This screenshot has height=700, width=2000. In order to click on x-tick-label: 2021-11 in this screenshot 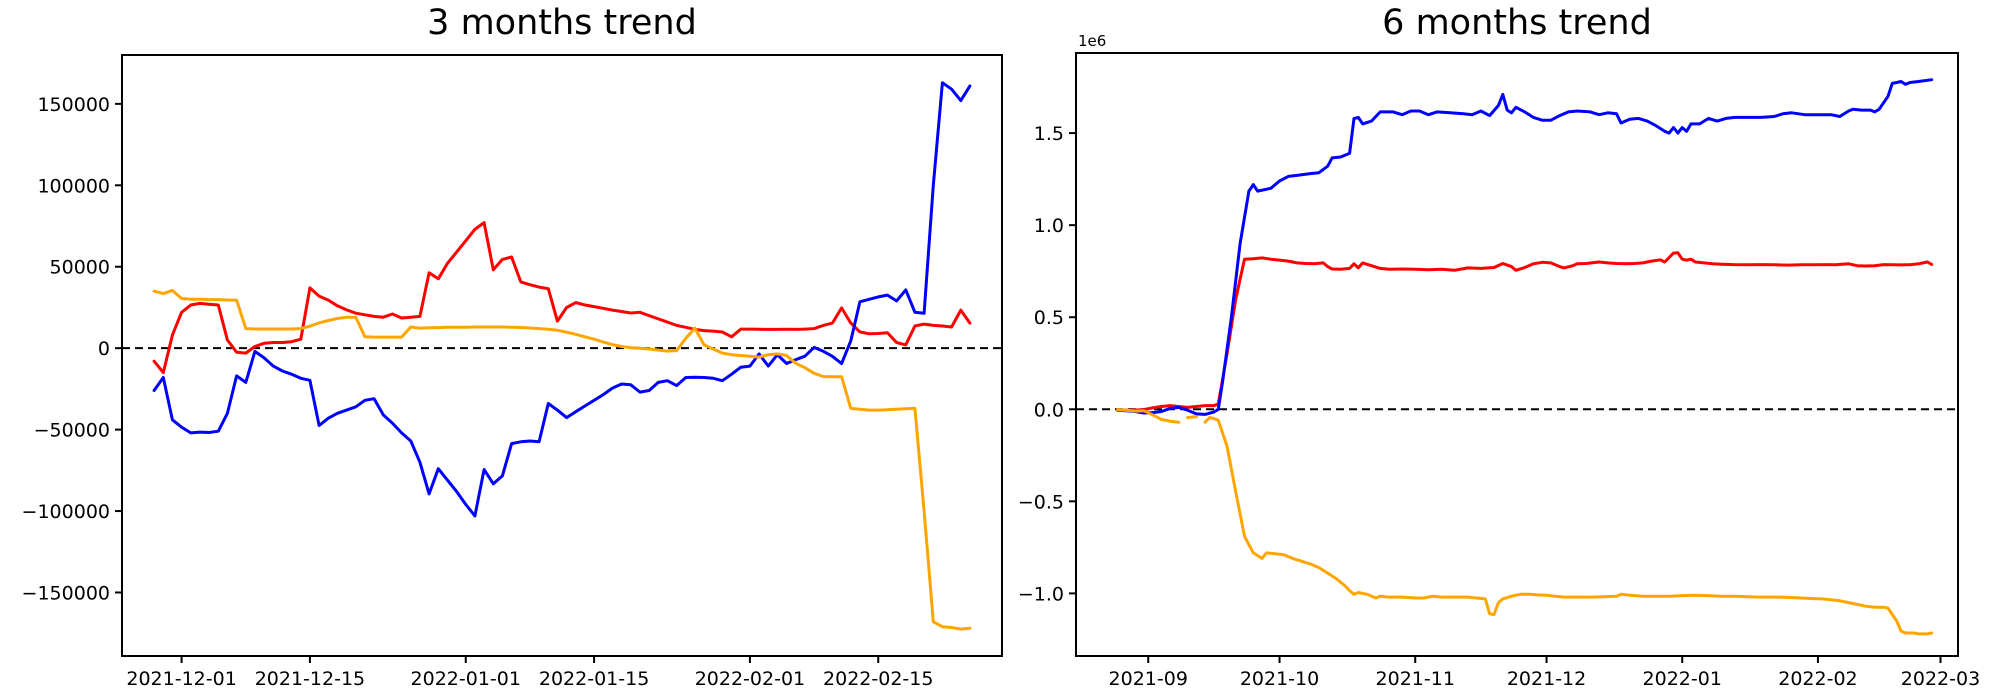, I will do `click(1415, 679)`.